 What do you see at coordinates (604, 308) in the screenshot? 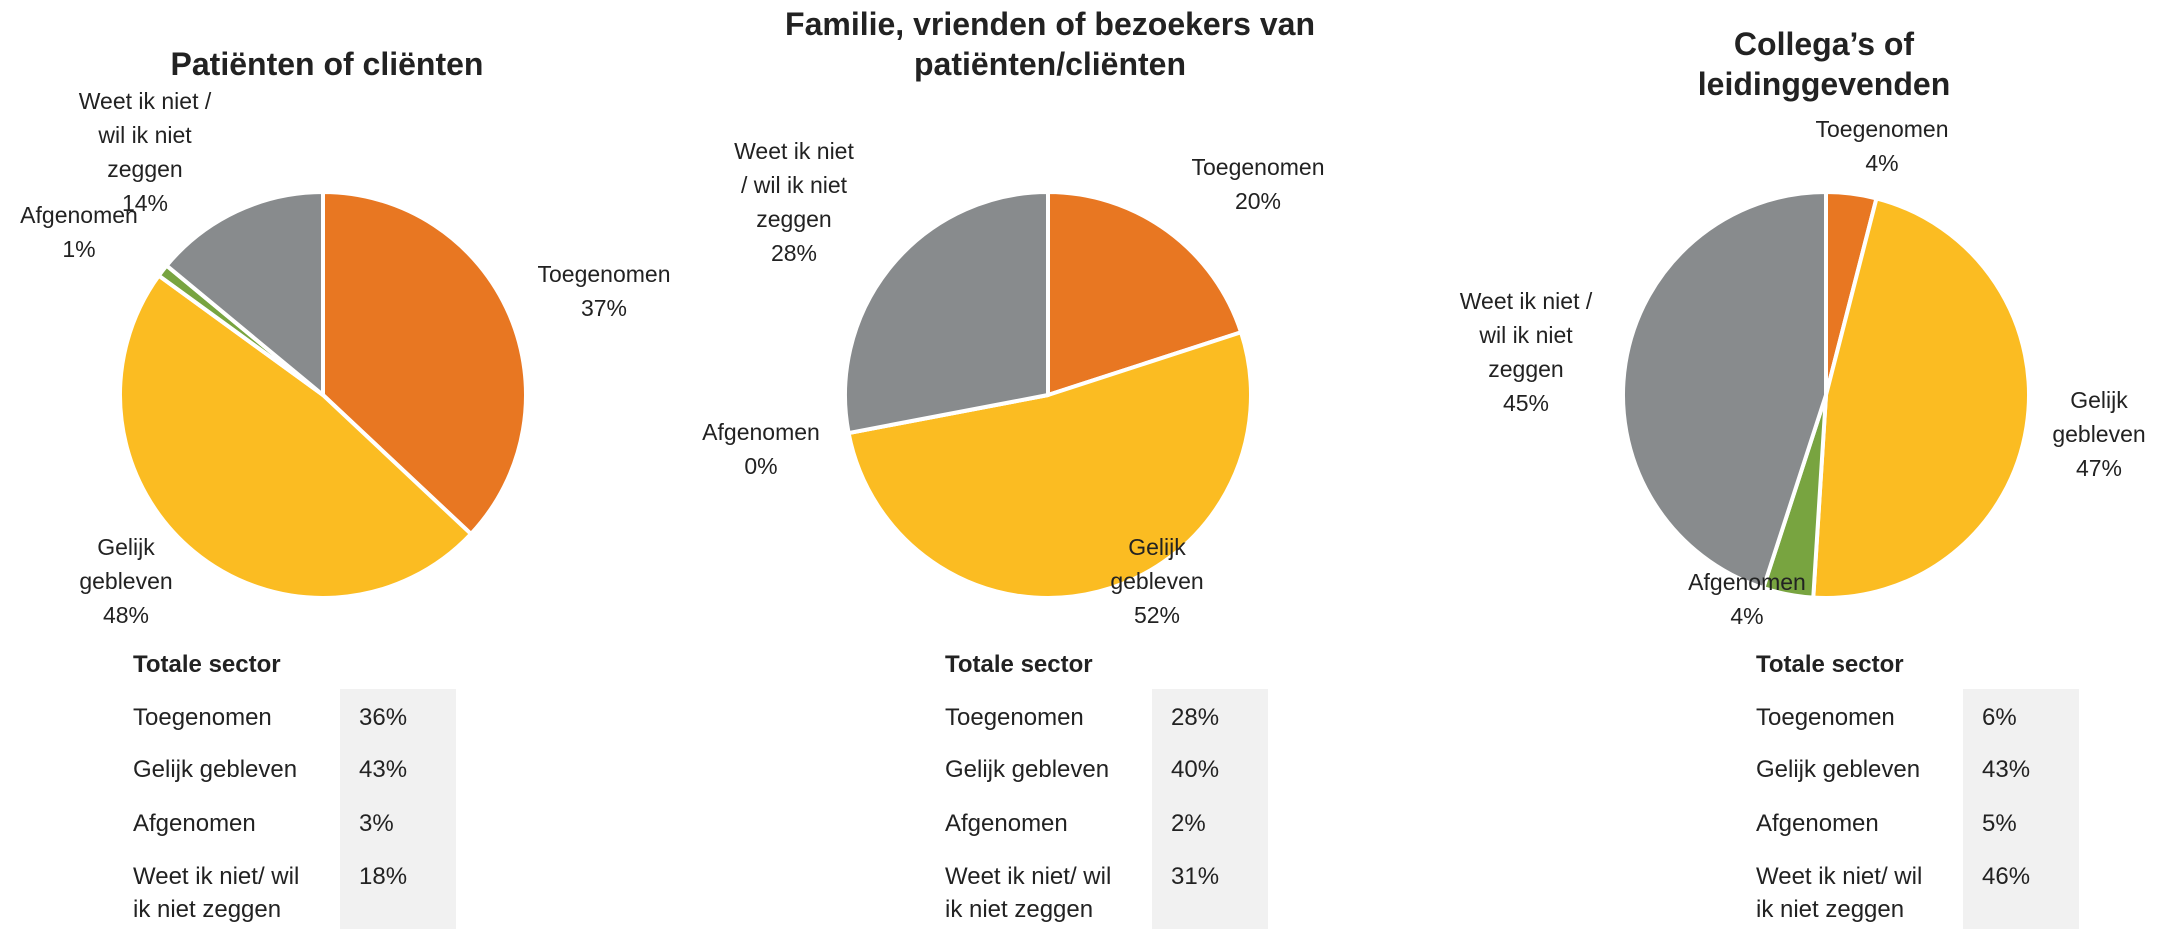
I see `slice-value: 37%` at bounding box center [604, 308].